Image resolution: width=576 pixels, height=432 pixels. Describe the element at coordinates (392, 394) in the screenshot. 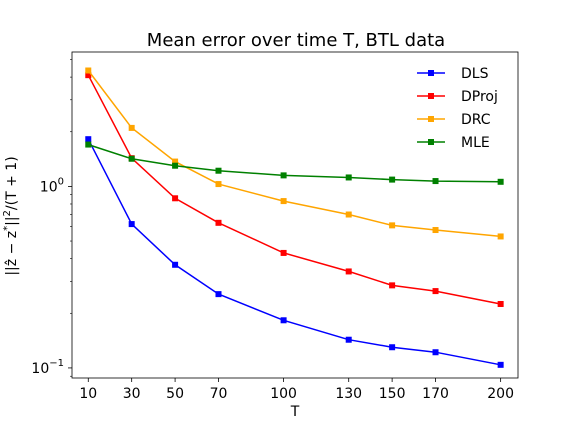

I see `x-tick-label: 150` at that location.